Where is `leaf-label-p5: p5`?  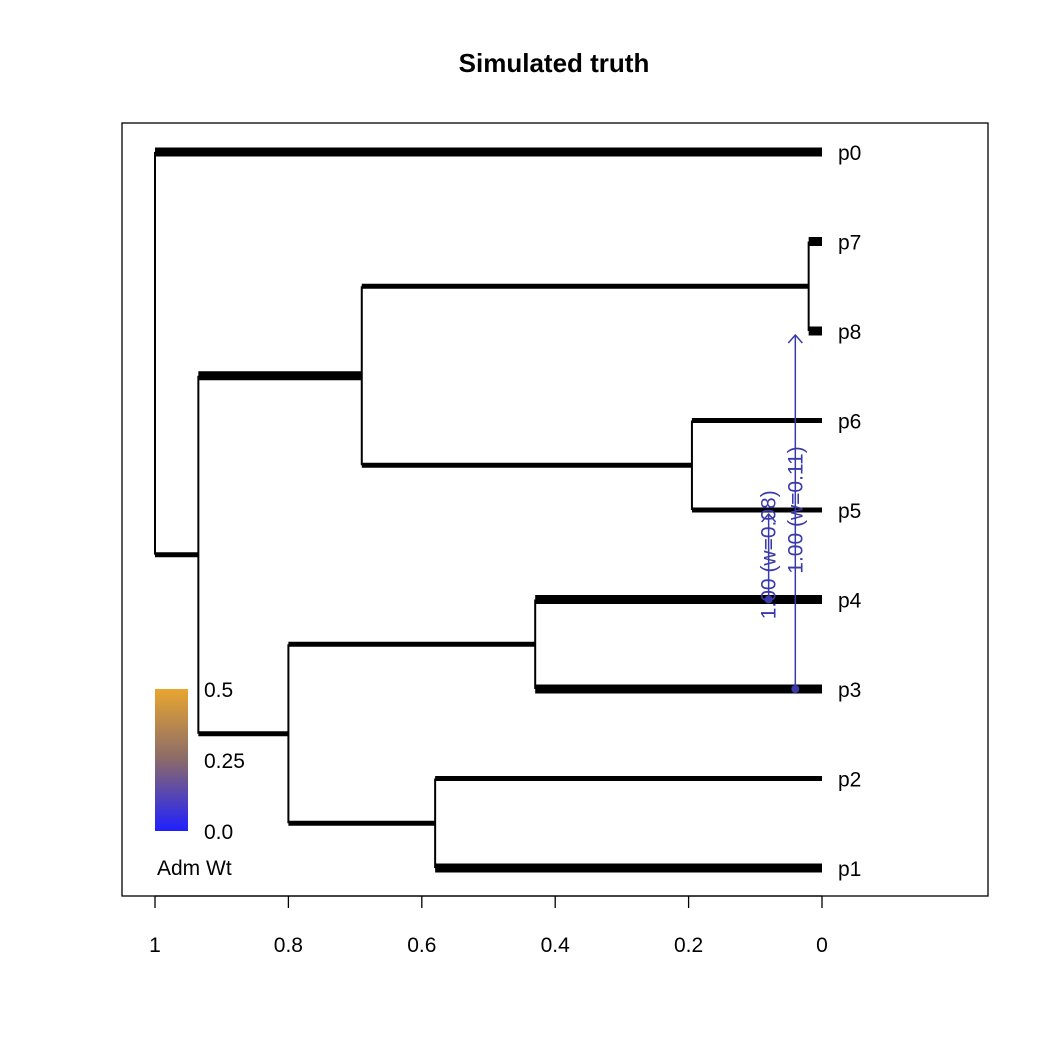 leaf-label-p5: p5 is located at coordinates (849, 511).